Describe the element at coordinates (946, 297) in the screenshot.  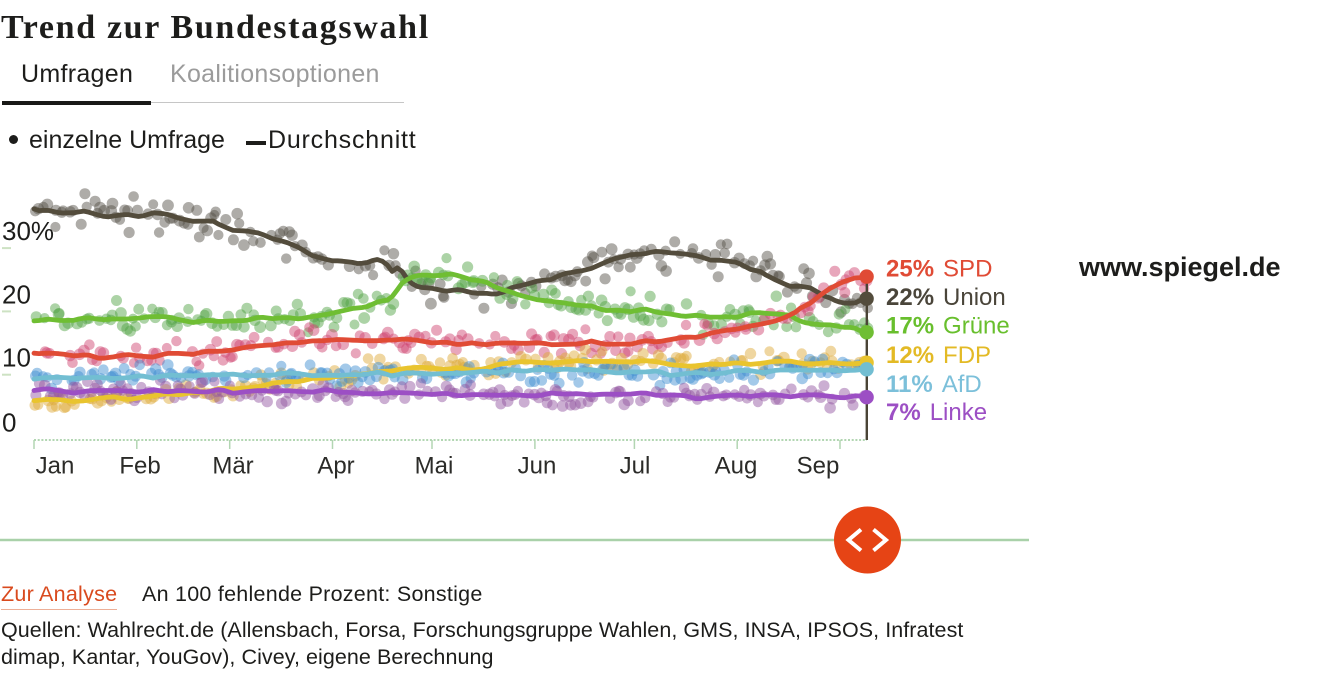
I see `svg-text:22%Union: 22% Union` at that location.